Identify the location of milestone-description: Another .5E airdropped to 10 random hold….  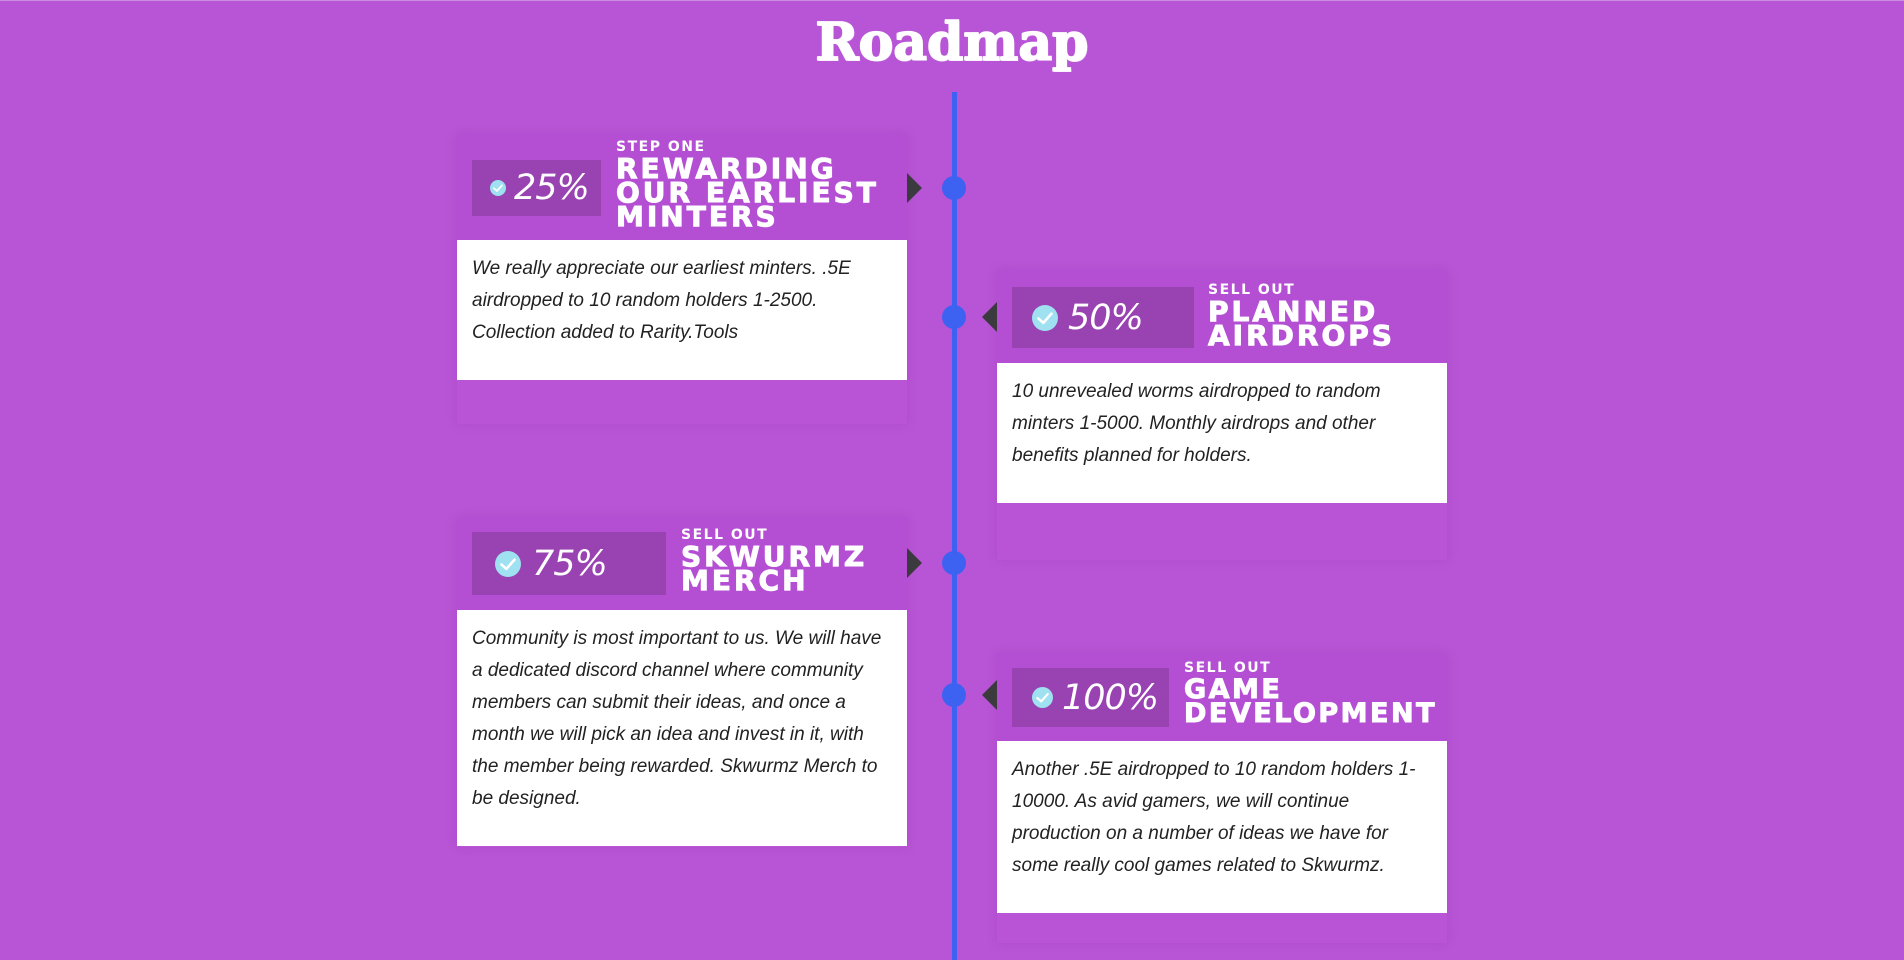
(1222, 827).